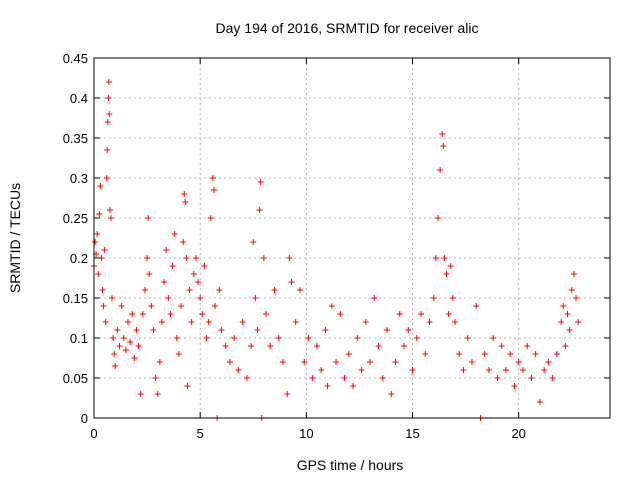  I want to click on y-tick-label: 0.1, so click(79, 338).